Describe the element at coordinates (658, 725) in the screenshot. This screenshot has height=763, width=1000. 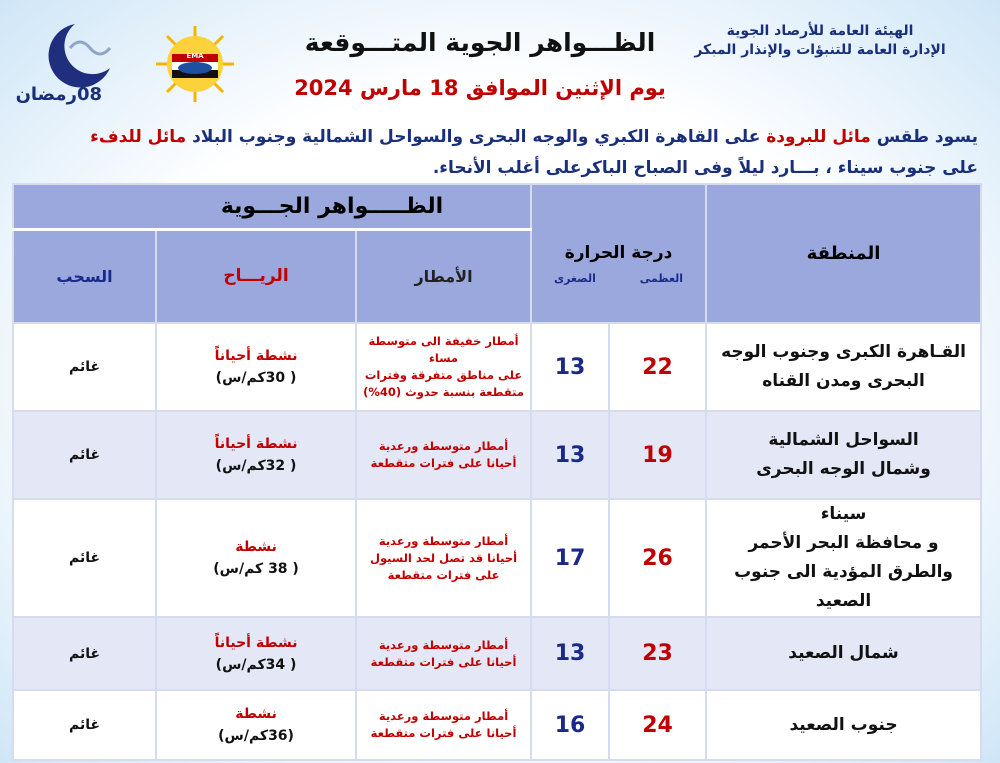
I see `max-temp: 24` at that location.